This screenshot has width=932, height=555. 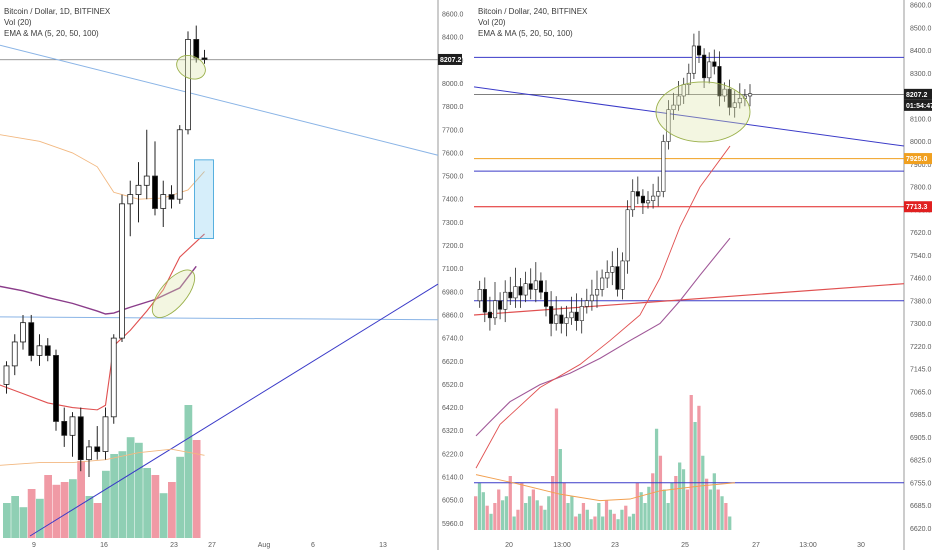 I want to click on right-y-tick-label: 6985.0, so click(x=921, y=415).